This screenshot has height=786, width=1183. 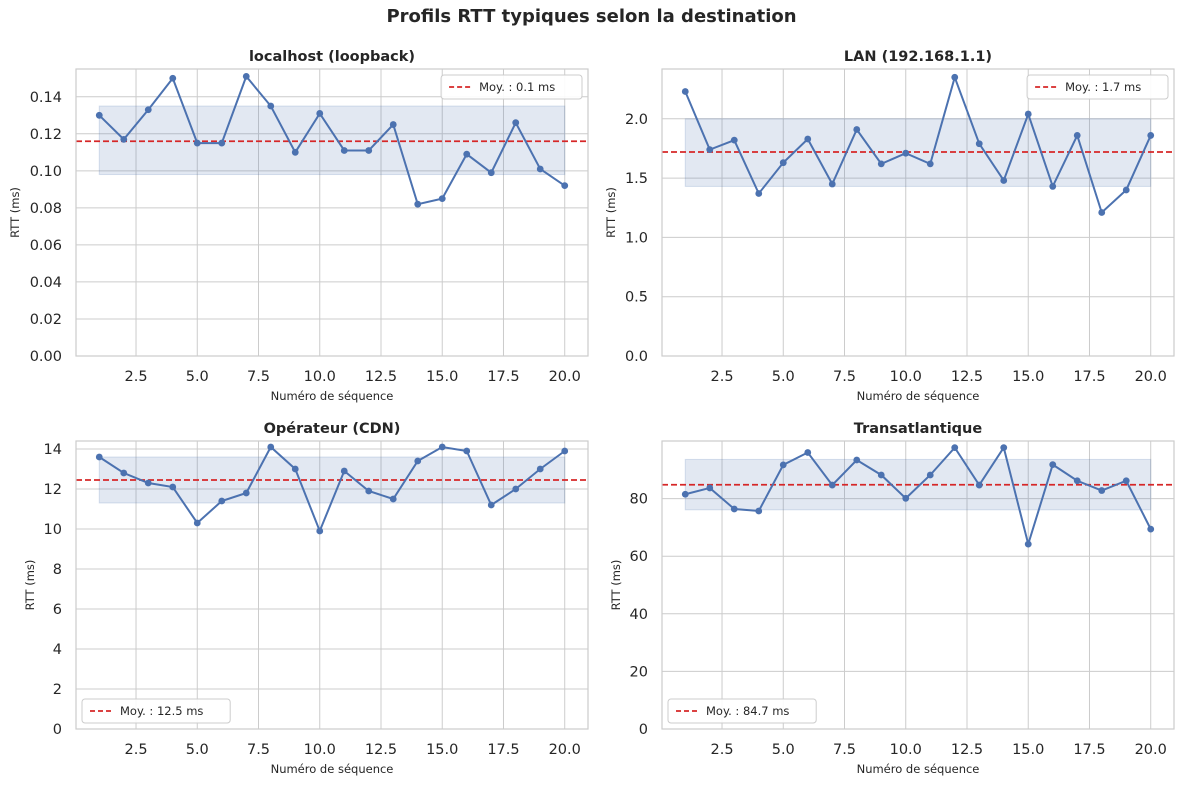 I want to click on y-tick-label: 1.0, so click(x=636, y=238).